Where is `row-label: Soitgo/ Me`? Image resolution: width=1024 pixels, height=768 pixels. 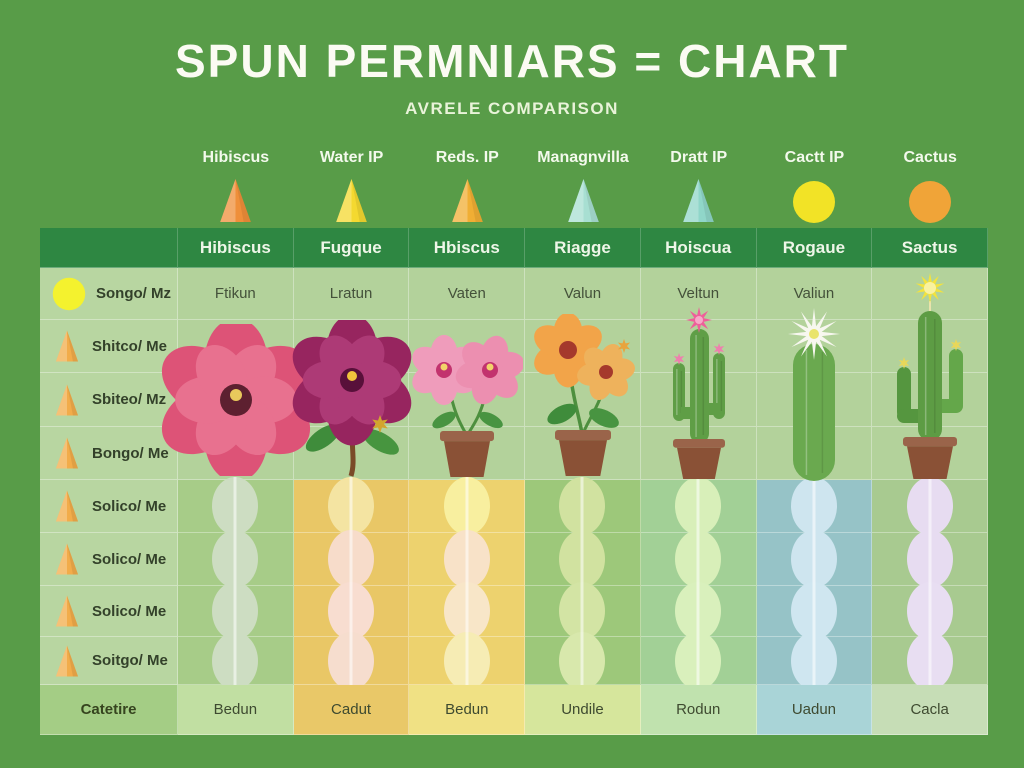 row-label: Soitgo/ Me is located at coordinates (130, 660).